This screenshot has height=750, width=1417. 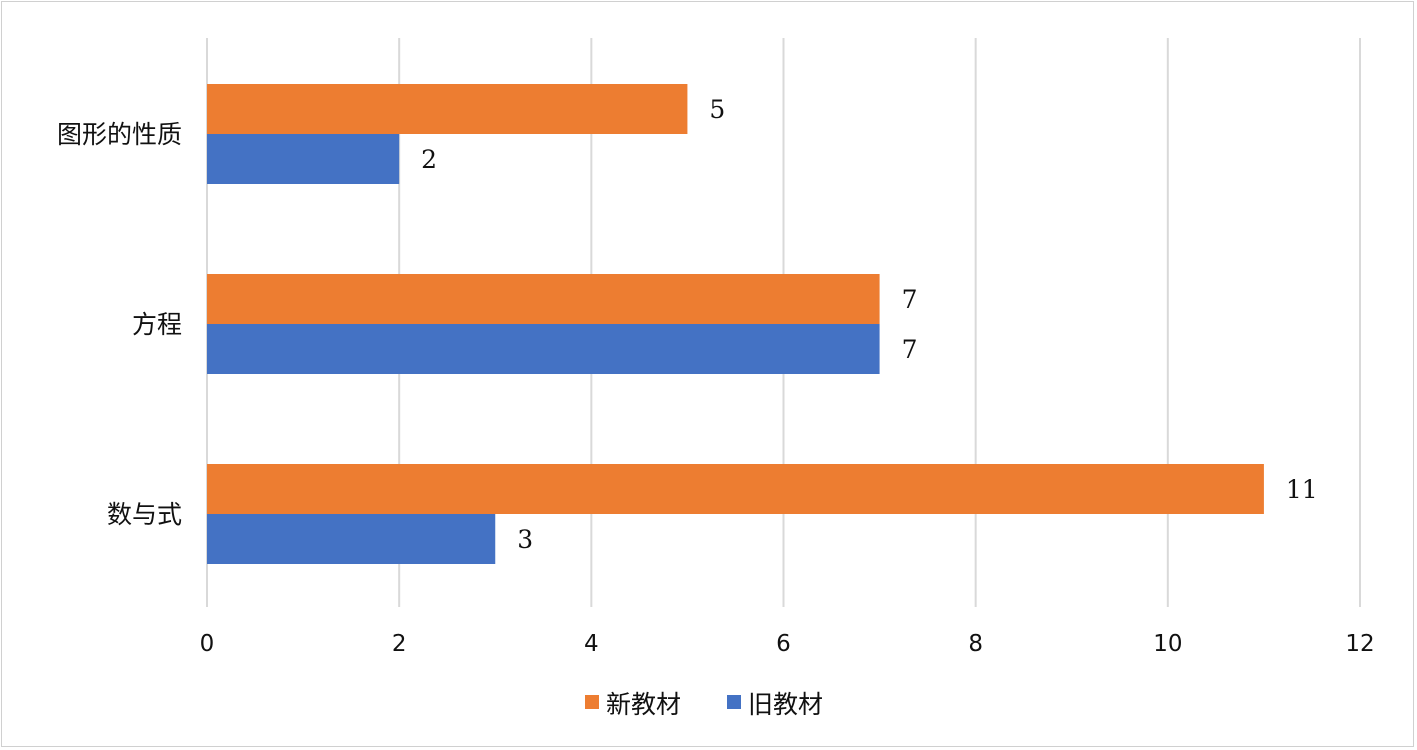 I want to click on x-tick-label-4: 4, so click(x=591, y=644).